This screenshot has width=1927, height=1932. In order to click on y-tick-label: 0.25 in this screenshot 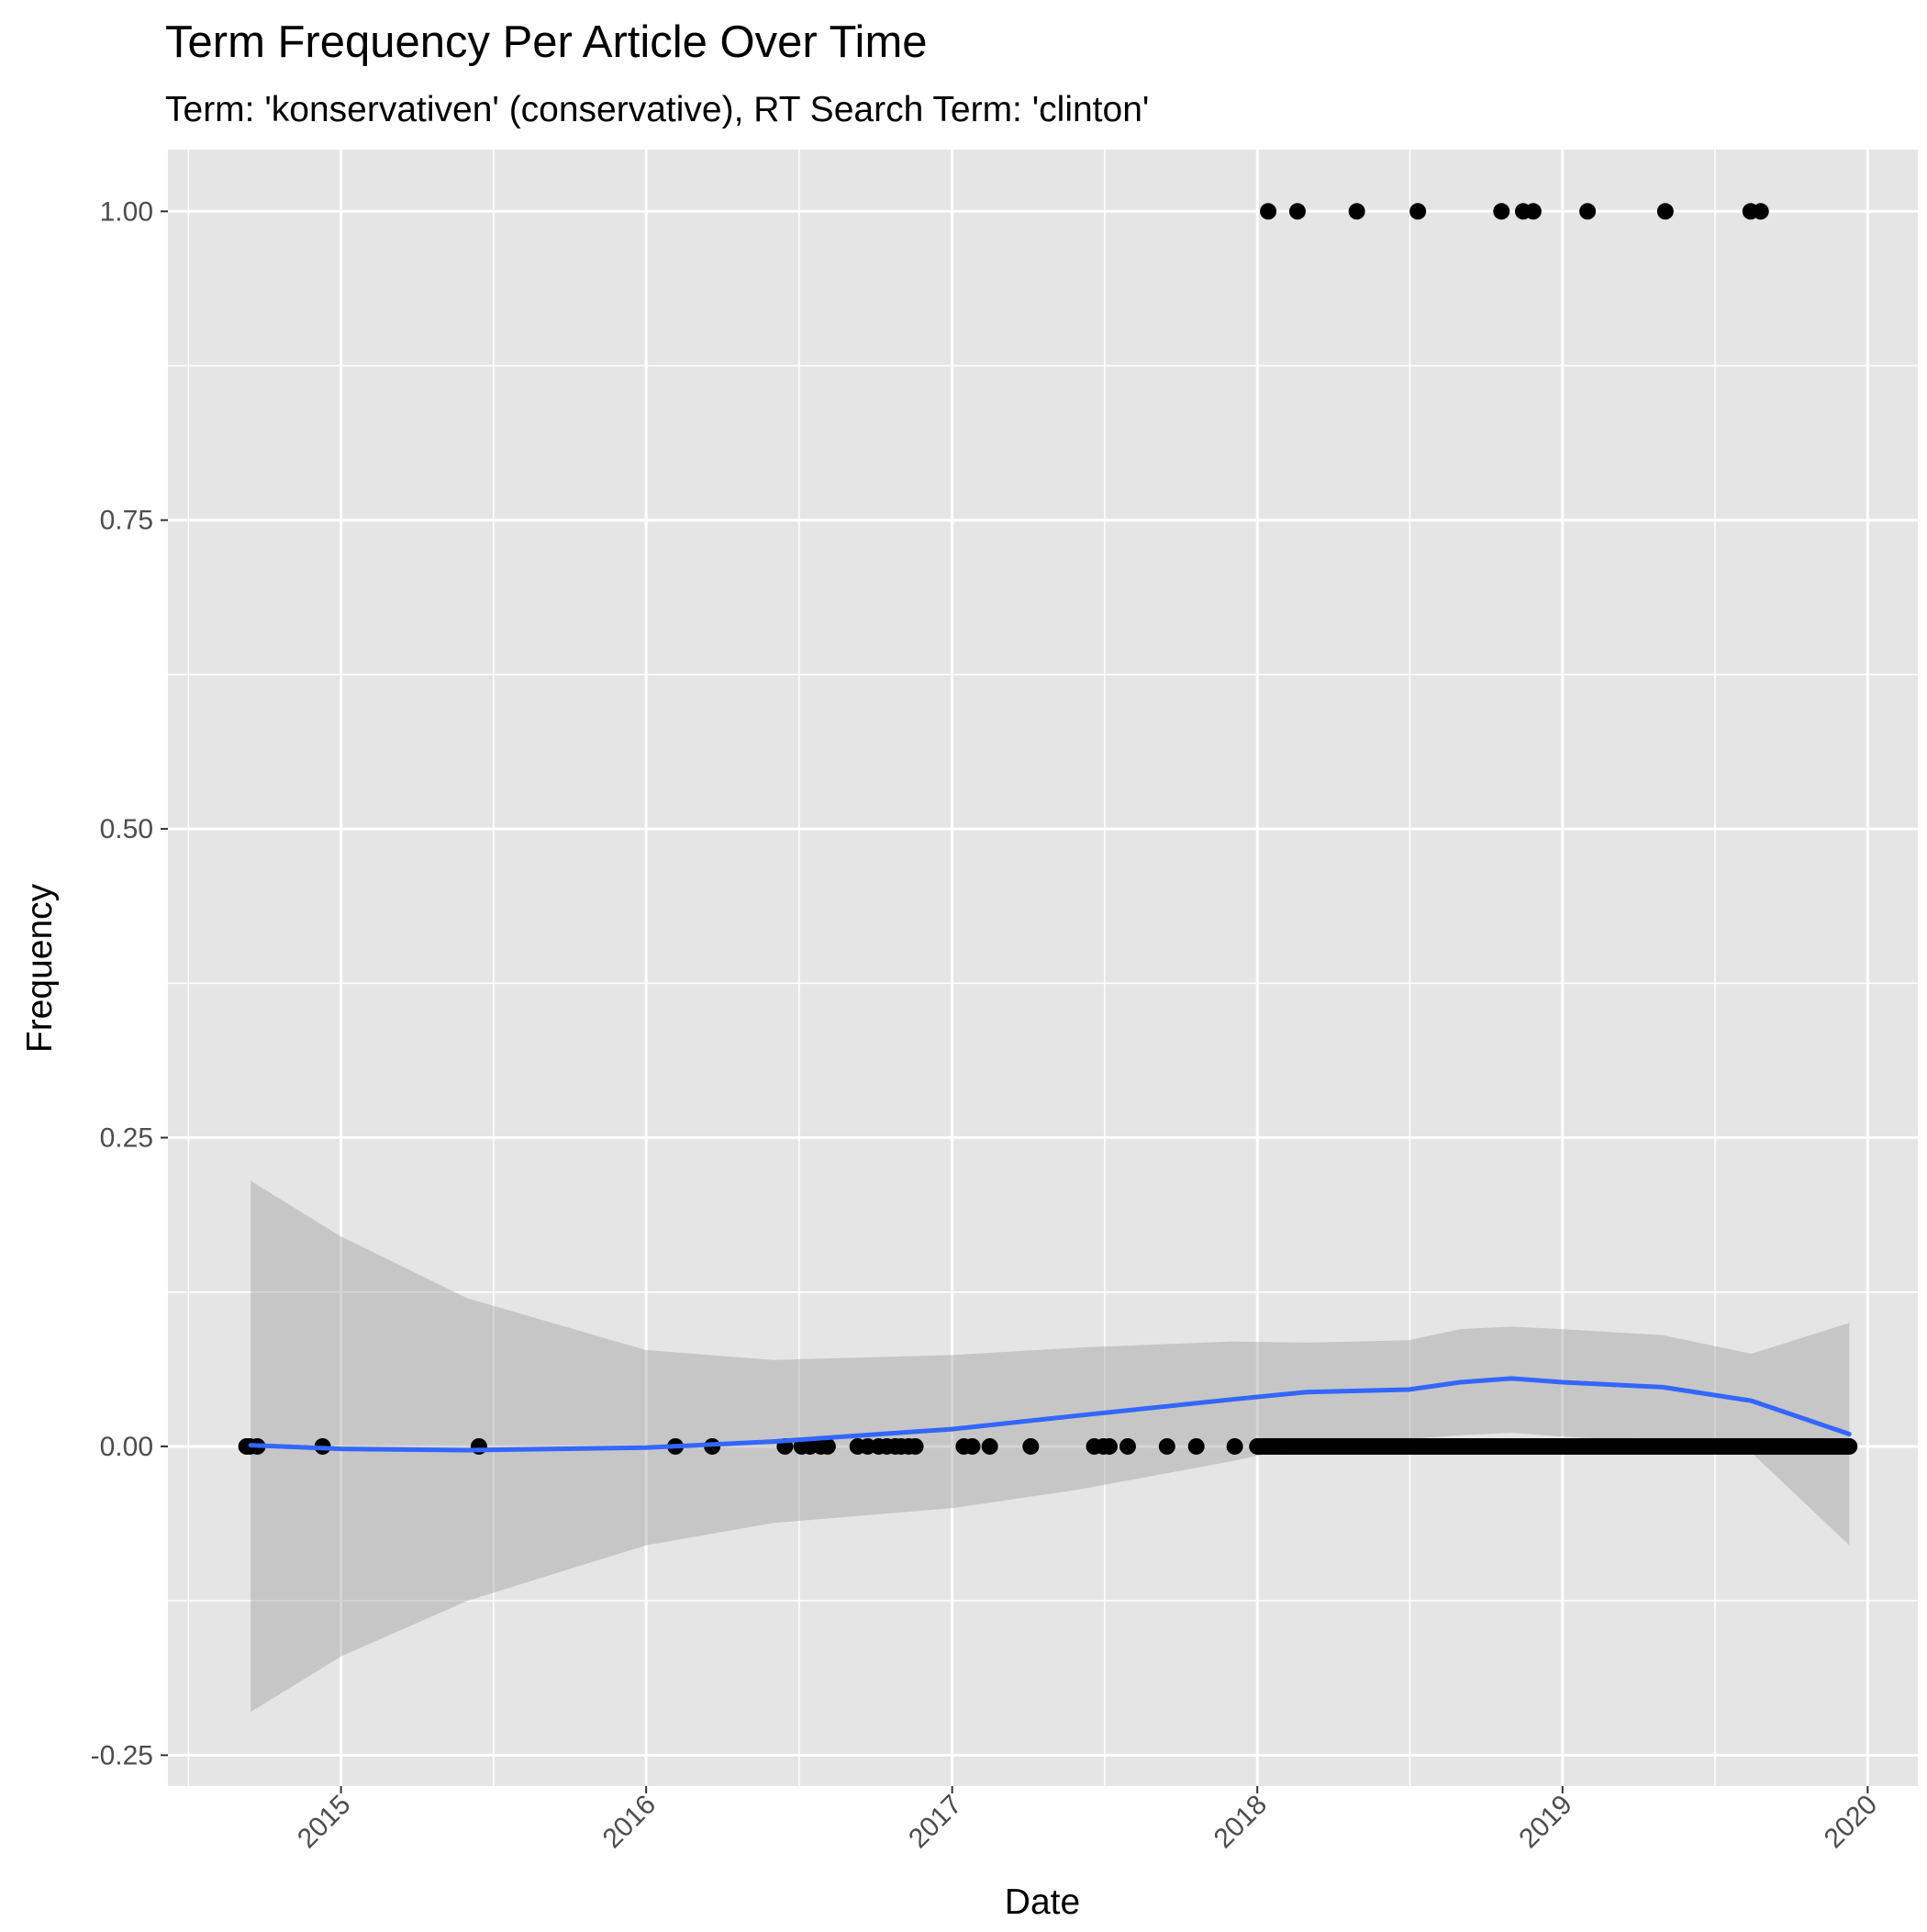, I will do `click(126, 1138)`.